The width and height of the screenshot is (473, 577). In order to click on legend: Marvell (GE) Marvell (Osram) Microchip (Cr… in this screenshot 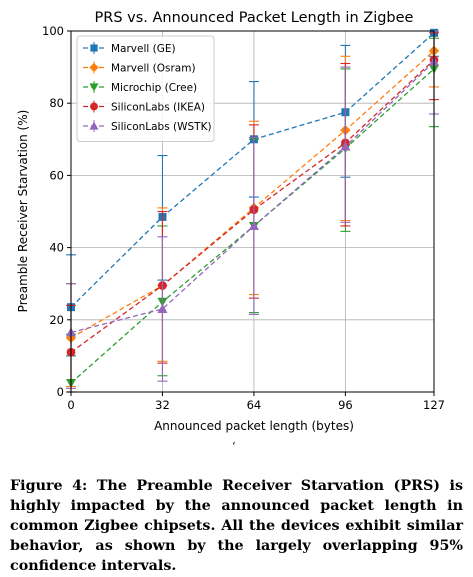, I will do `click(145, 88)`.